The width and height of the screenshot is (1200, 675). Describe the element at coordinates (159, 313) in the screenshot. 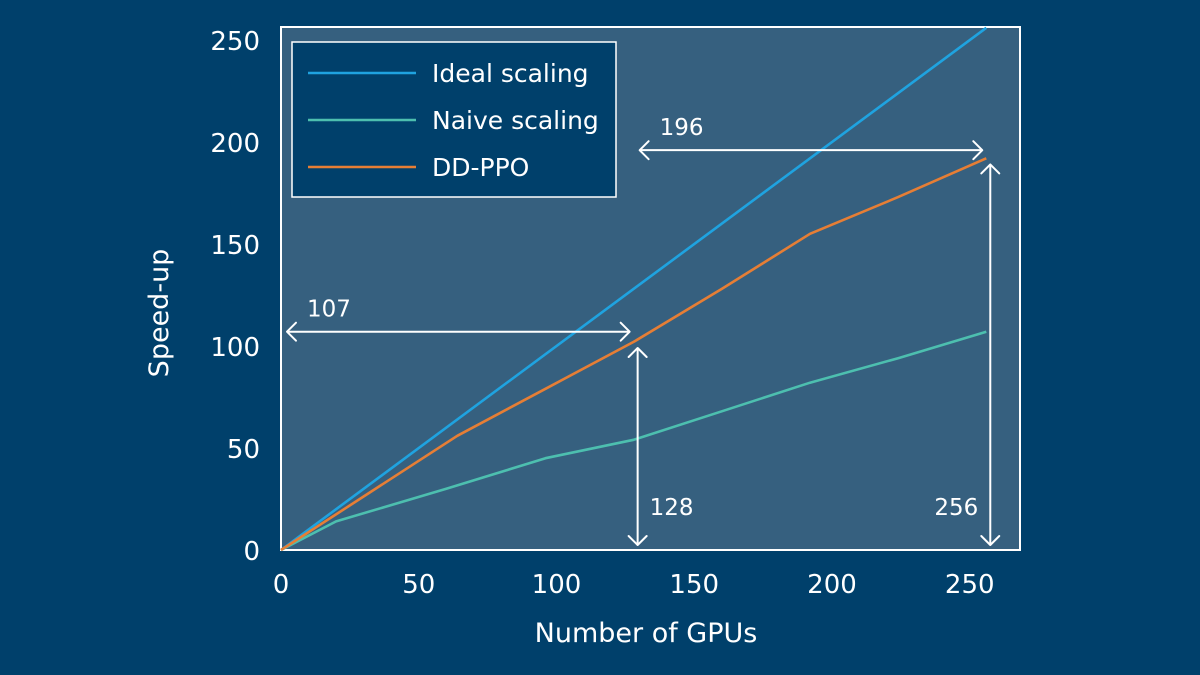

I see `y-axis-title: Speed-up` at that location.